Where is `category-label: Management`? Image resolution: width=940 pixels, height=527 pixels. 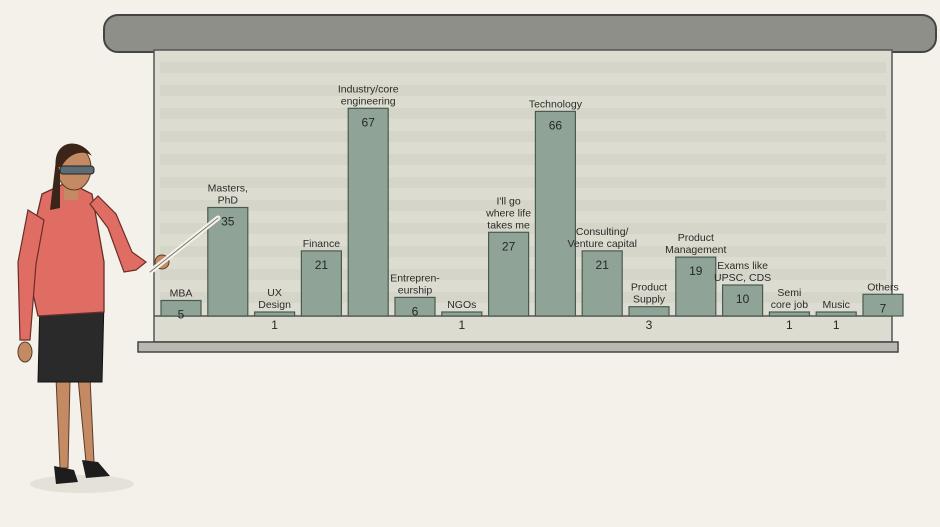 category-label: Management is located at coordinates (695, 250).